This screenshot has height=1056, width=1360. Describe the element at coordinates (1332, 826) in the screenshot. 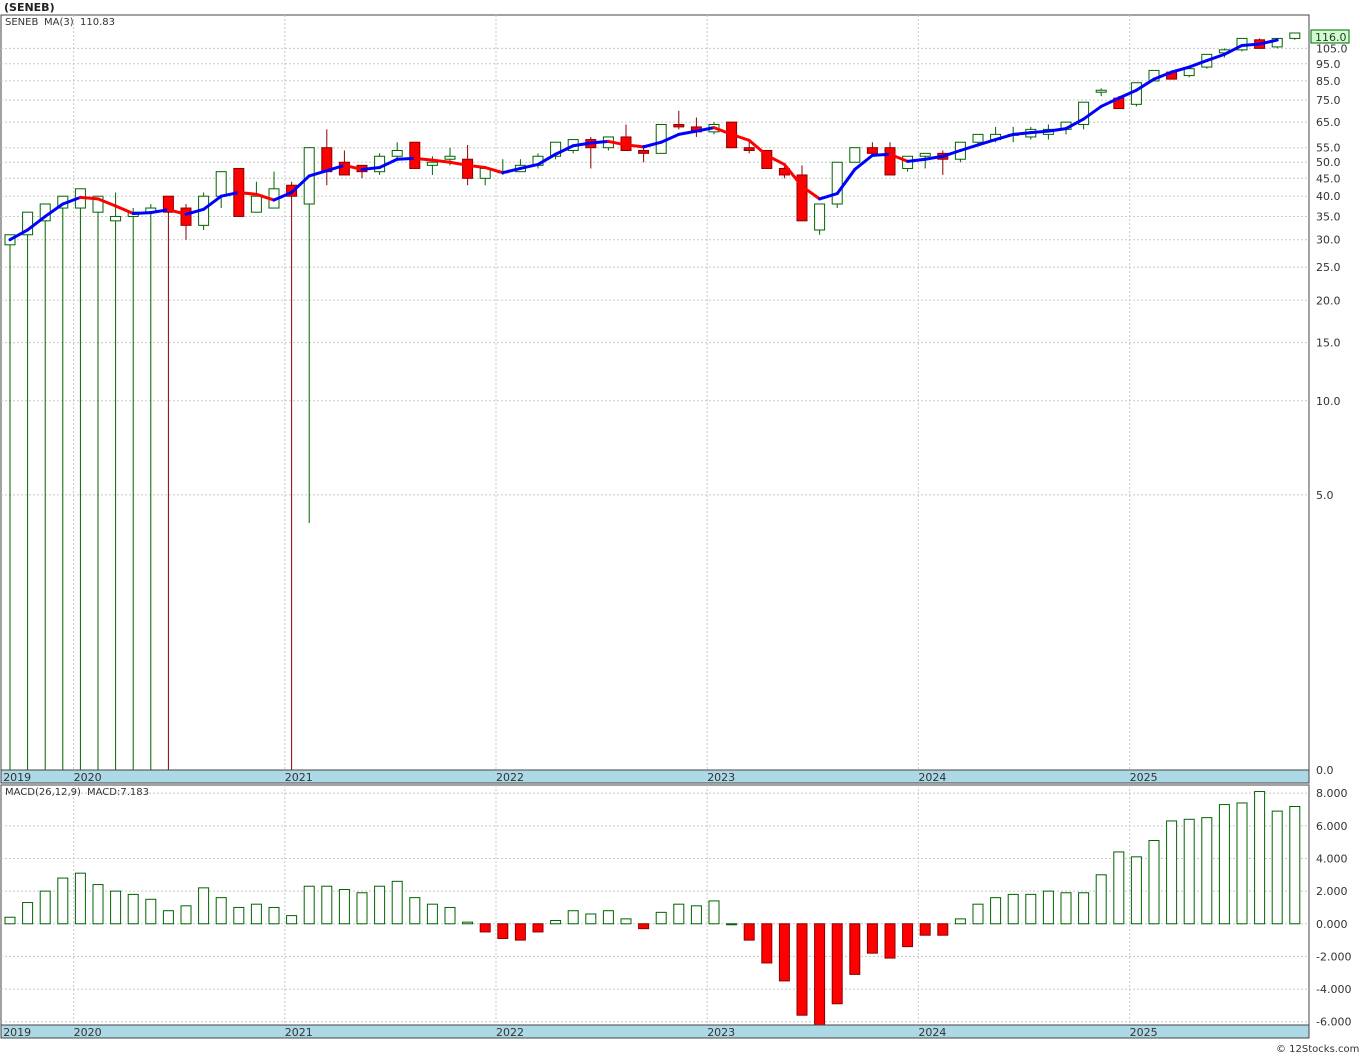

I see `macd-y-tick-label: 6.000` at that location.